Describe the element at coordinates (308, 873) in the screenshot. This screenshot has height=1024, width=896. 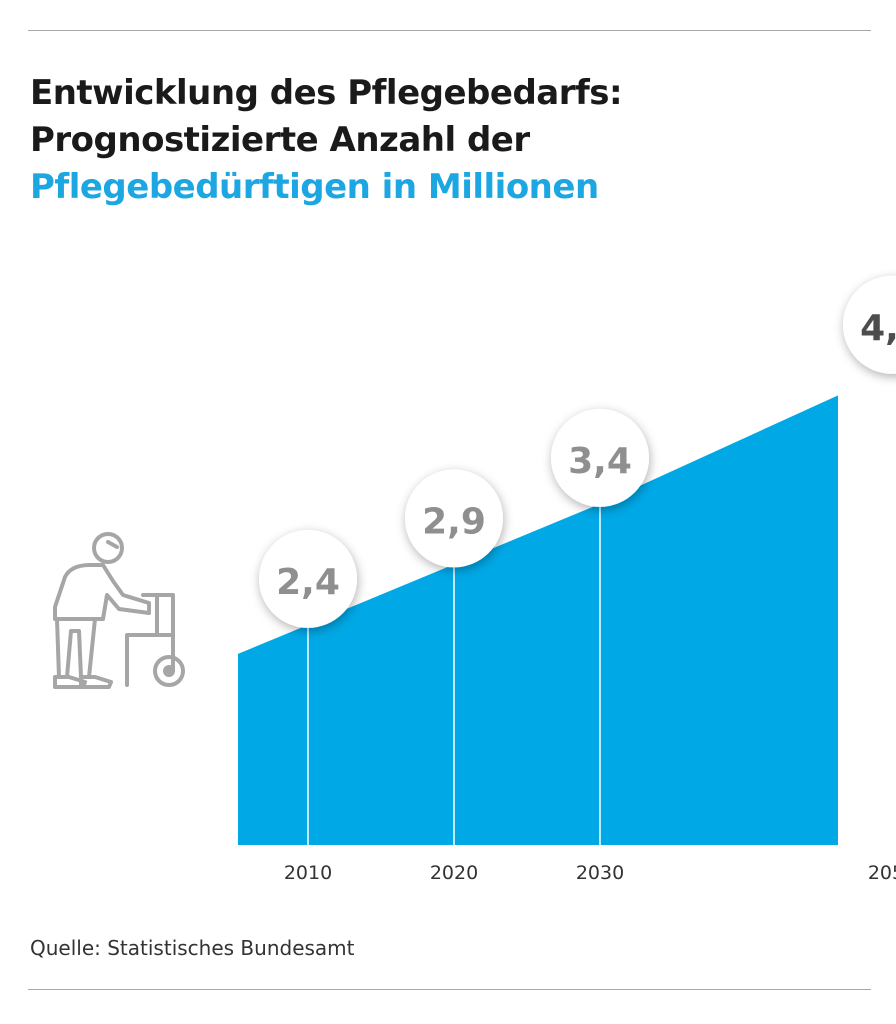
I see `x-tick-2010: 2010` at that location.